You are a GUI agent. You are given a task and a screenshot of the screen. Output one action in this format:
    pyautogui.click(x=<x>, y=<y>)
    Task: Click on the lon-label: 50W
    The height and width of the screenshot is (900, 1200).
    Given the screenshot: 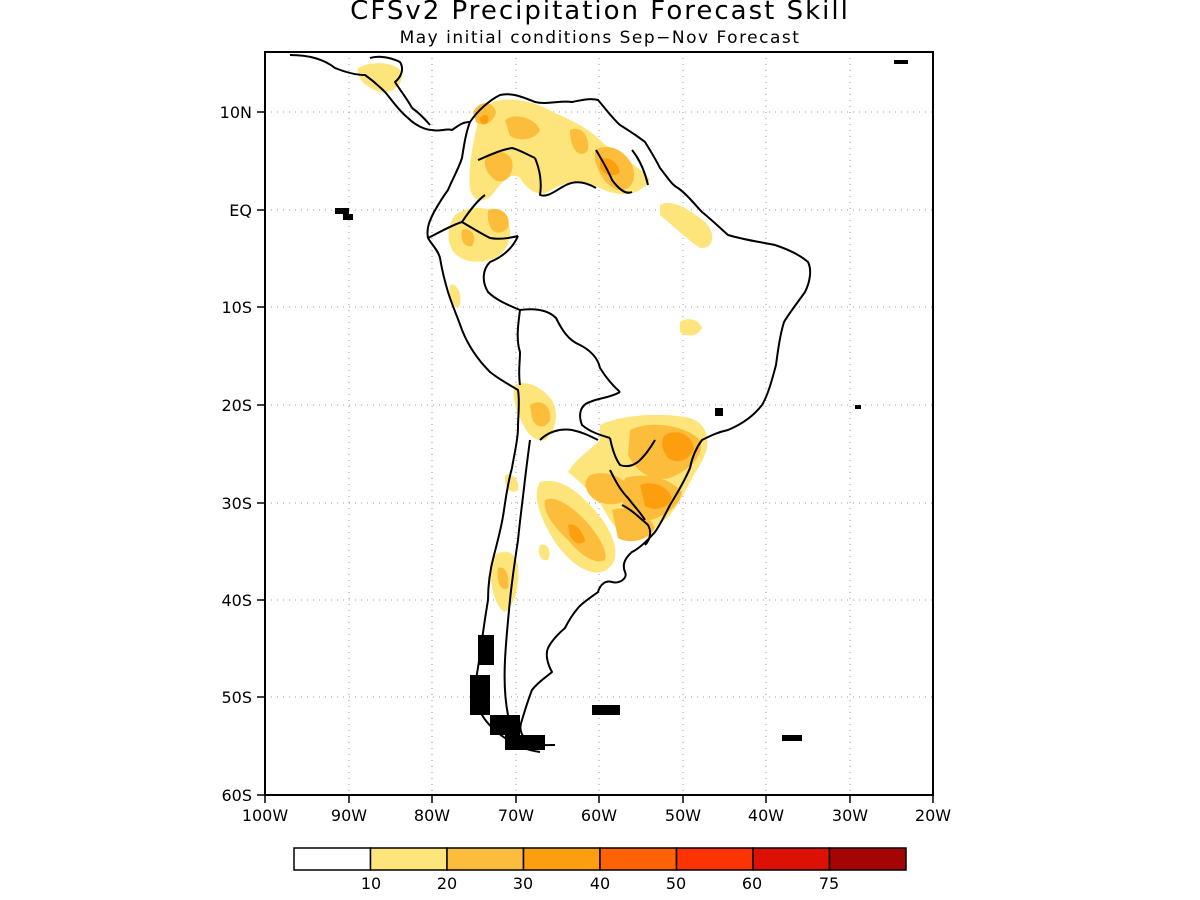 What is the action you would take?
    pyautogui.click(x=683, y=815)
    